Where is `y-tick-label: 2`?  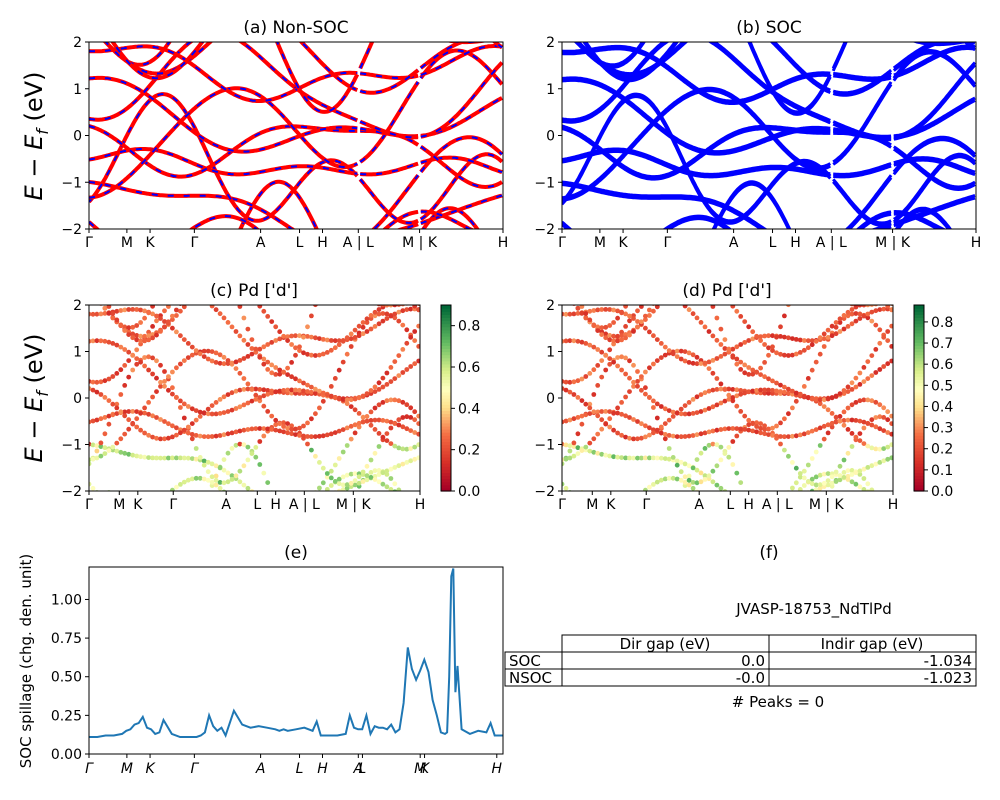
y-tick-label: 2 is located at coordinates (77, 306).